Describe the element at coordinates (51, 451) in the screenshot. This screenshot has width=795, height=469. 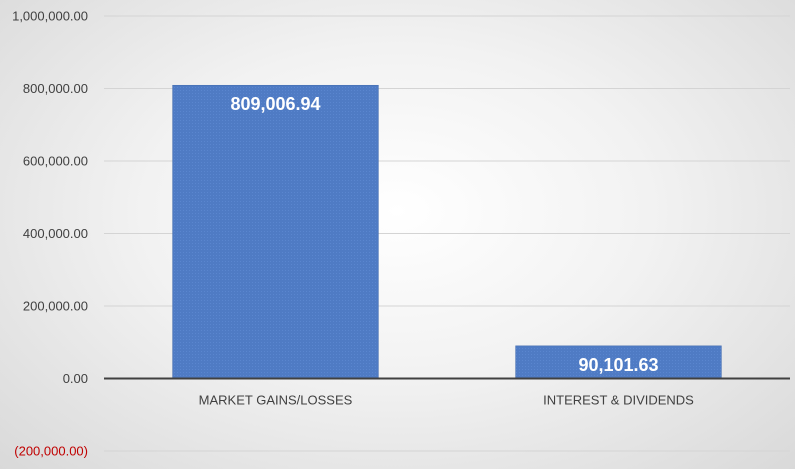
I see `y-tick-label: (200,000.00)` at that location.